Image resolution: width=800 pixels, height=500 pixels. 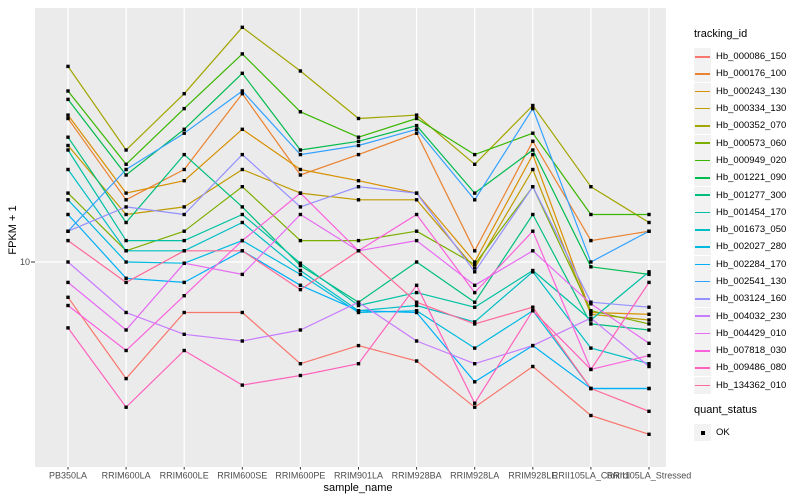 What do you see at coordinates (746, 74) in the screenshot?
I see `legend-item: Hb_000176_100` at bounding box center [746, 74].